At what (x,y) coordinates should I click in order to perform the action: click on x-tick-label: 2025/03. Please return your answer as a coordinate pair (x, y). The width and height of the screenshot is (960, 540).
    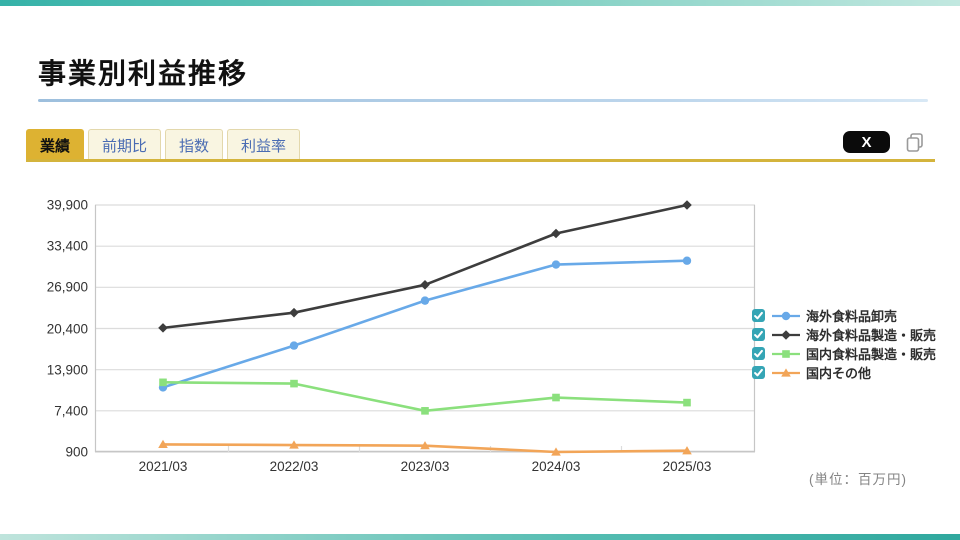
    Looking at the image, I should click on (687, 466).